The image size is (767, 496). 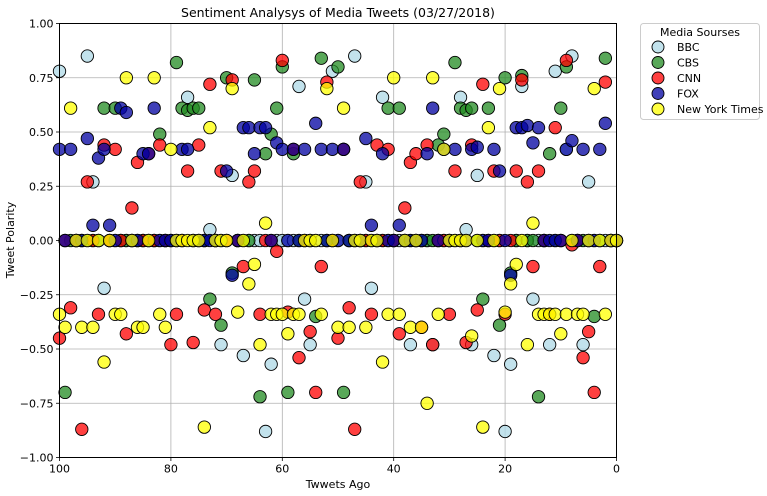 I want to click on legend-item-bbc: BBC, so click(x=675, y=47).